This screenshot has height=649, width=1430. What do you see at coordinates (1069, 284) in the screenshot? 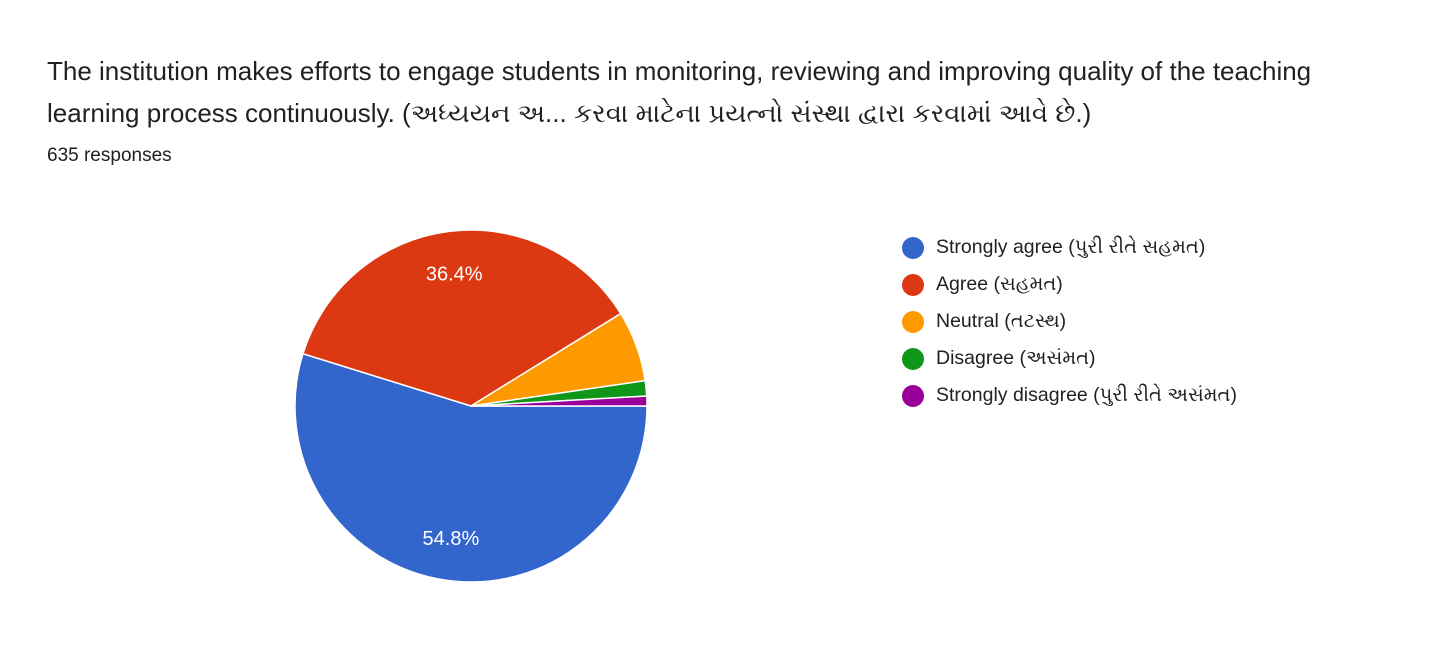
I see `legend-item: Agree (સહમત)` at bounding box center [1069, 284].